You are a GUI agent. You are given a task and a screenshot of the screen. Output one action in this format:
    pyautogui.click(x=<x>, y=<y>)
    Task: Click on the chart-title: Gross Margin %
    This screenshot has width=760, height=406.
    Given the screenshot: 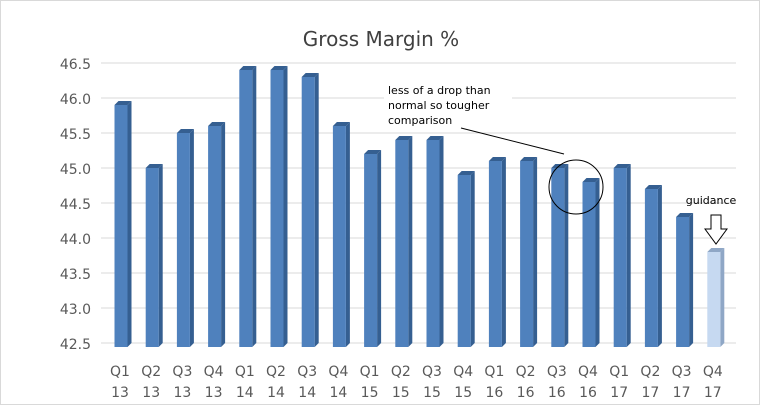 What is the action you would take?
    pyautogui.click(x=381, y=39)
    